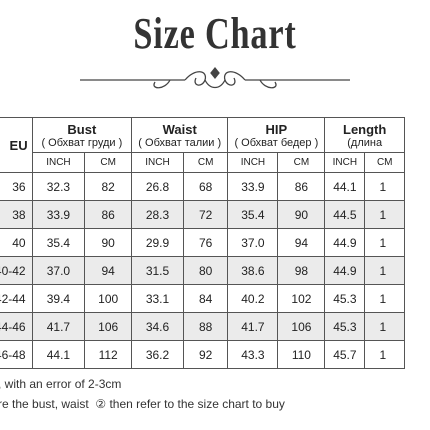  Describe the element at coordinates (276, 142) in the screenshot. I see `group-sub: ( Обхват бедер )` at that location.